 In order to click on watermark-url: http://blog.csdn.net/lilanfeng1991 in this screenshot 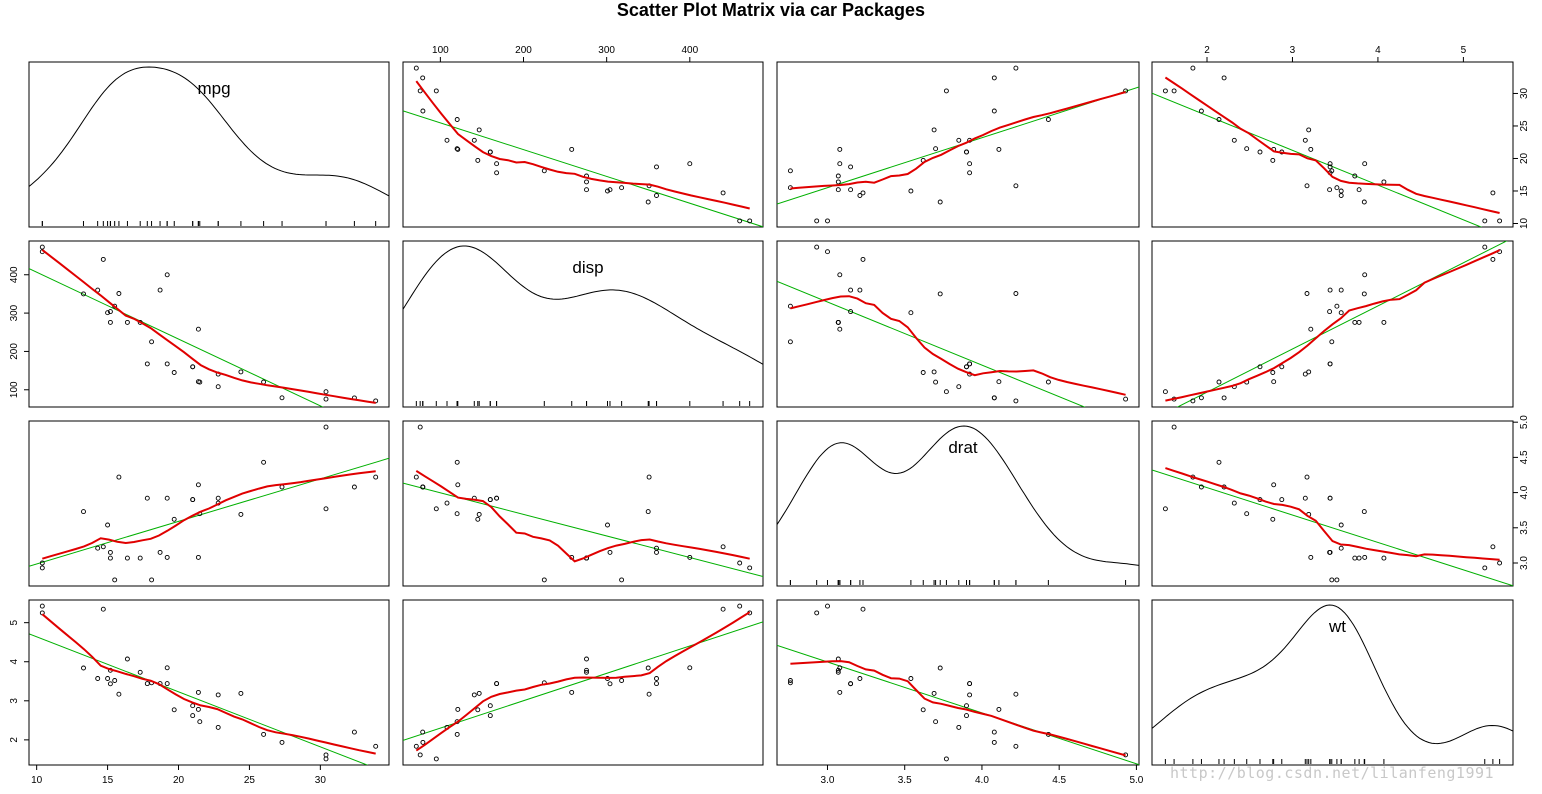, I will do `click(1332, 773)`.